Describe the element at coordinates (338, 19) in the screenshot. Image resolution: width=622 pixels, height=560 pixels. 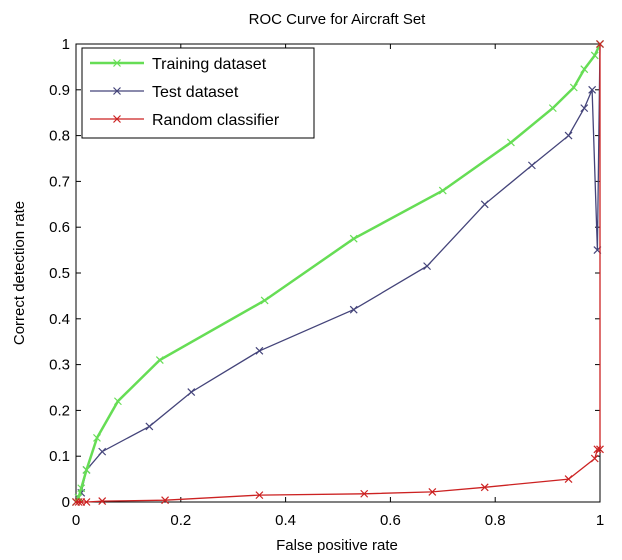
I see `chart-title: ROC Curve for Aircraft Set` at that location.